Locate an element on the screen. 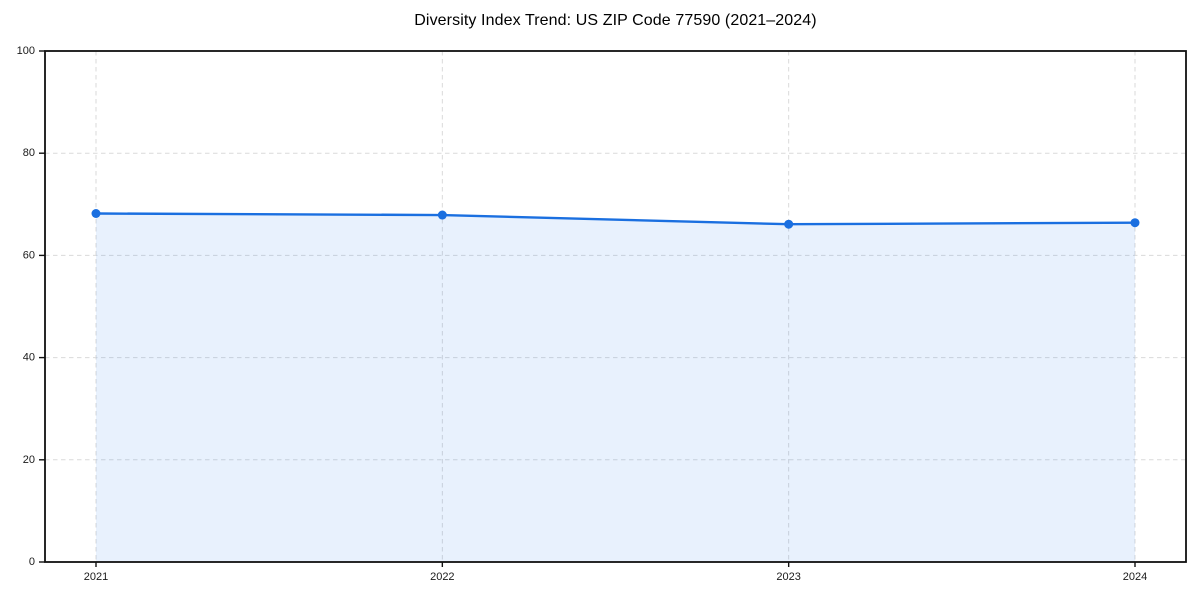 The image size is (1200, 600). y-axis-tick-label: 20 is located at coordinates (29, 460).